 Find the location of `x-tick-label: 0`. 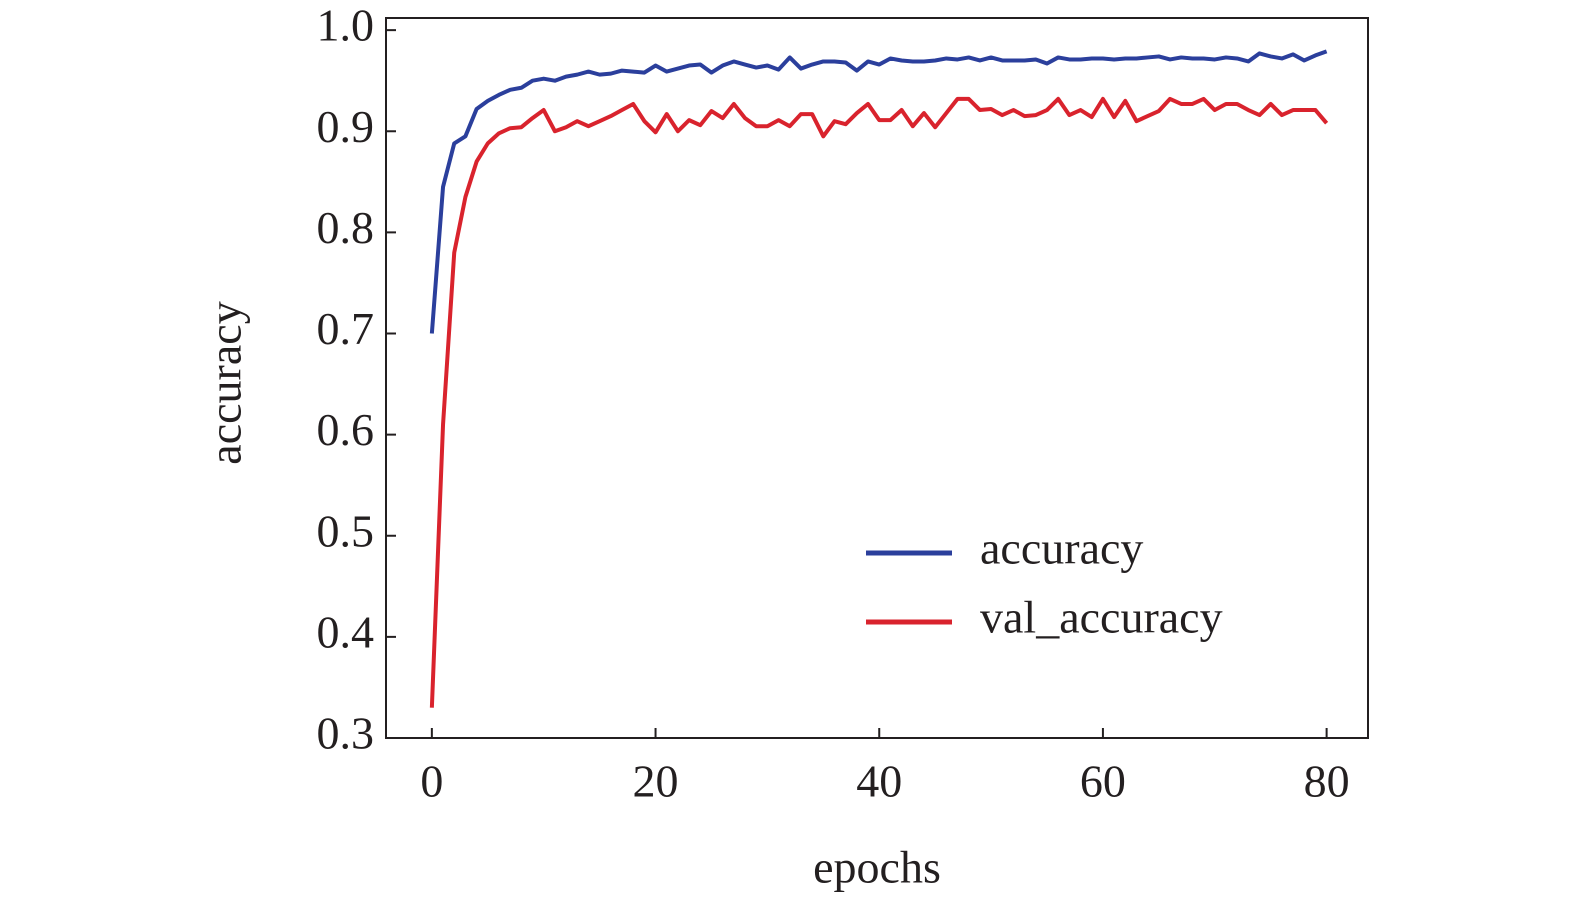

x-tick-label: 0 is located at coordinates (431, 781).